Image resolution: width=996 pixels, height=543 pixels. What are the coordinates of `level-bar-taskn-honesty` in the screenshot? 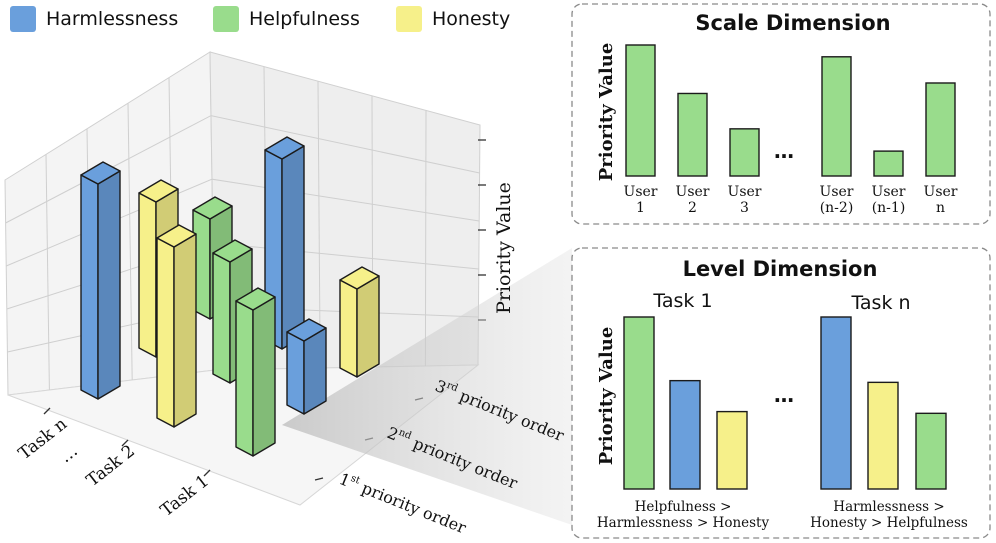 It's located at (883, 435).